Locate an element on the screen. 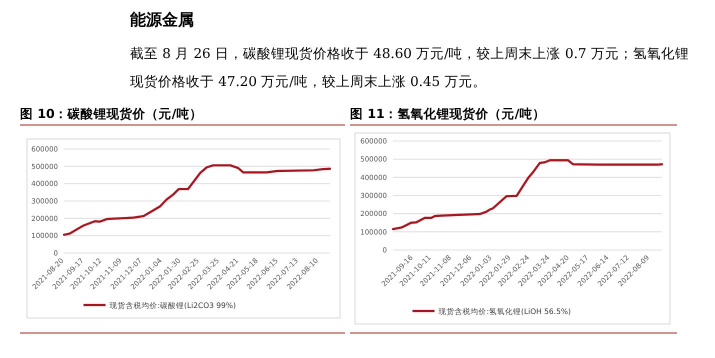 Image resolution: width=715 pixels, height=358 pixels. text: 截至 8 月 26 日，碳酸锂现货价格收于 48.60 万元/吨，较上周末上涨 0.7 万元；氢氧化锂现货价格收于 47.20 万元/吨，较上周末上涨 0.45 万元。 is located at coordinates (410, 68).